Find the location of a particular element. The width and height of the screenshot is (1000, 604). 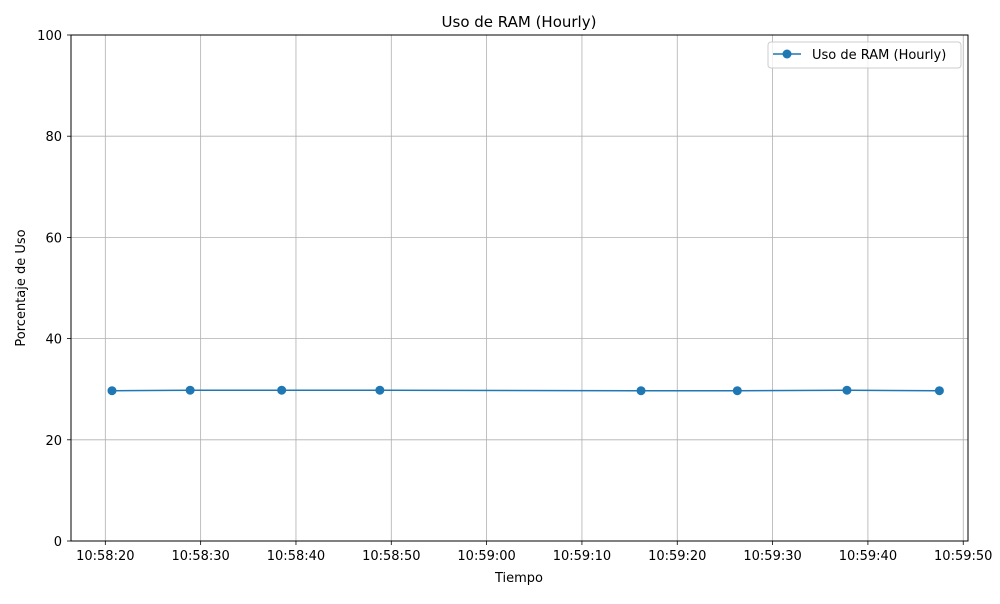

series-line is located at coordinates (525, 390).